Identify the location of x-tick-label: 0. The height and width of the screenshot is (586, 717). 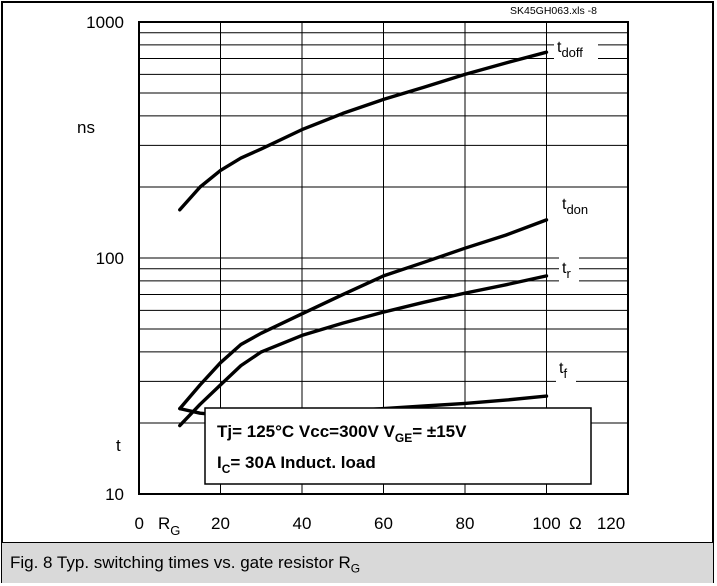
(139, 523).